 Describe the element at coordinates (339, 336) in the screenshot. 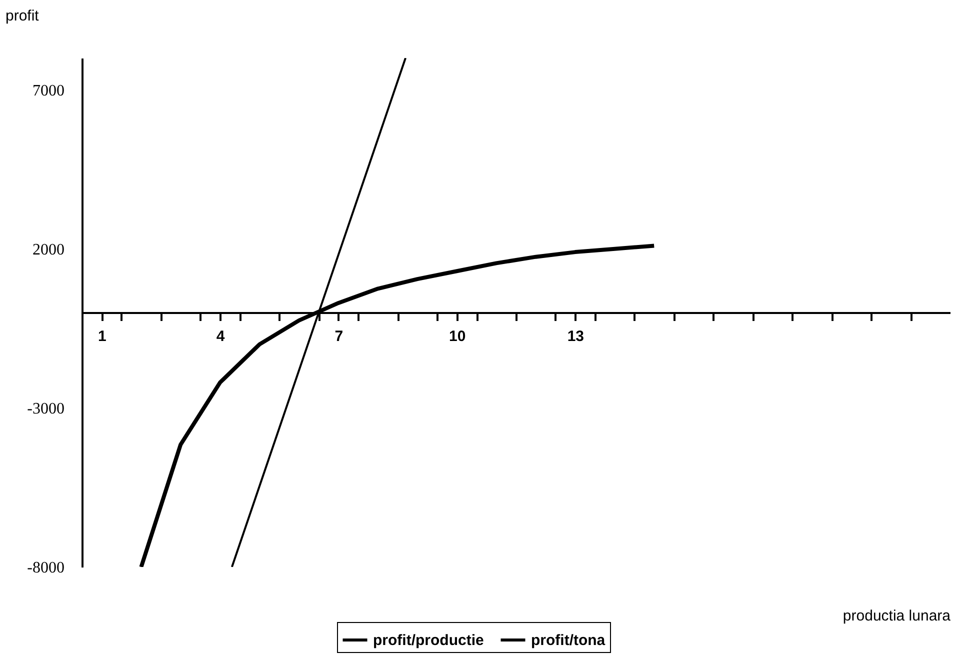

I see `x-tick-label: 7` at that location.